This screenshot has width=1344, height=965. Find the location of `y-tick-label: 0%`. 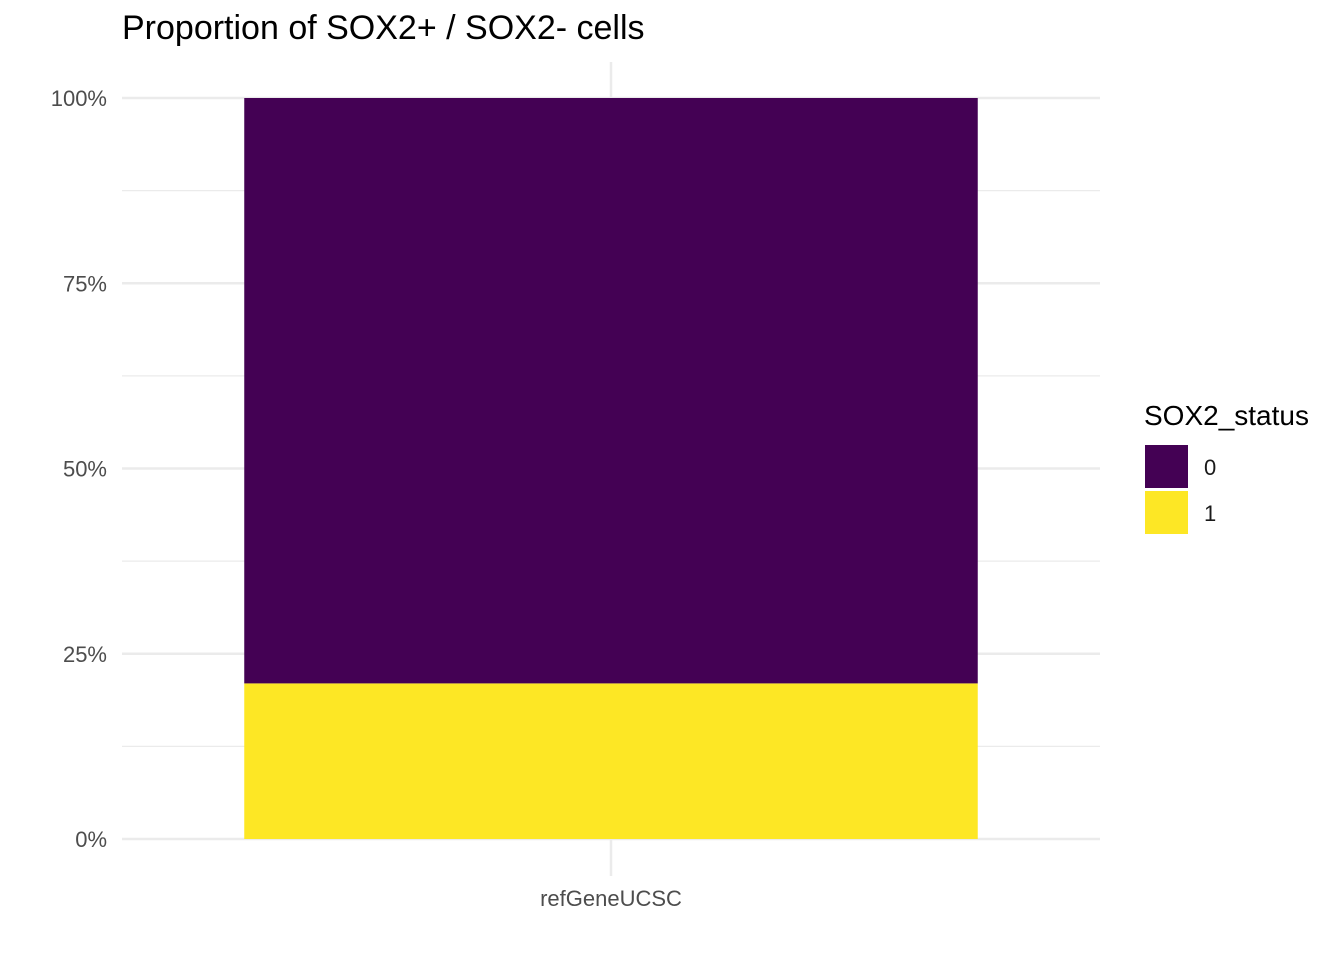

y-tick-label: 0% is located at coordinates (91, 839).